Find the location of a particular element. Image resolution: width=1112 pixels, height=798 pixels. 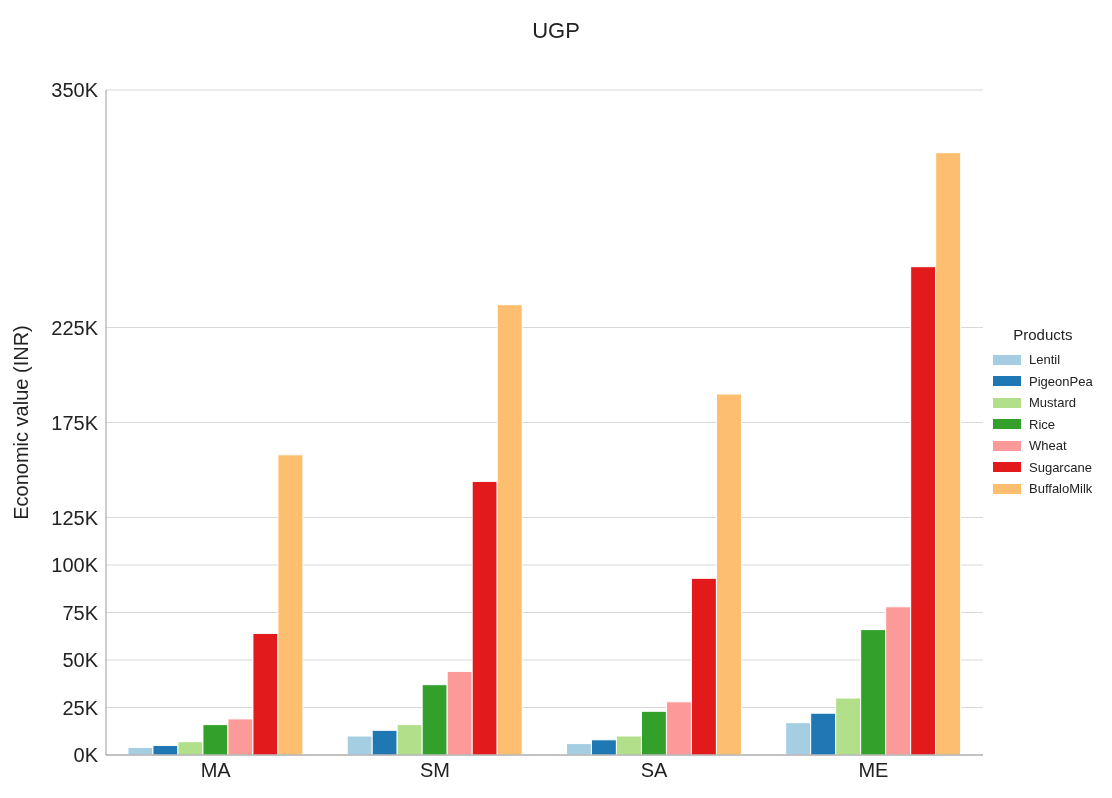

y-tick-label: 75K is located at coordinates (80, 612).